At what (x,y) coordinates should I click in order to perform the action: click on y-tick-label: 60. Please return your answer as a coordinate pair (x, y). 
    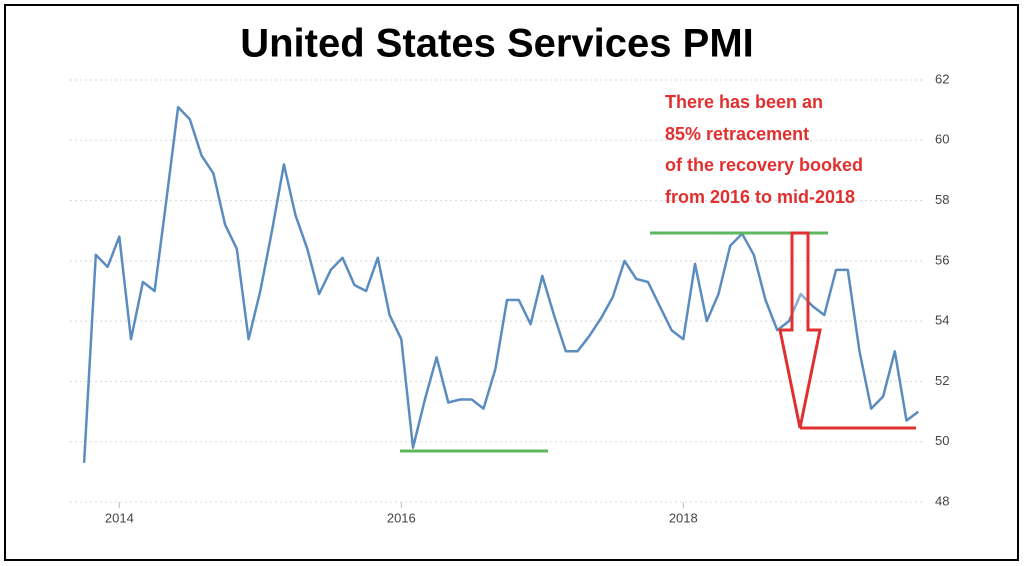
    Looking at the image, I should click on (942, 139).